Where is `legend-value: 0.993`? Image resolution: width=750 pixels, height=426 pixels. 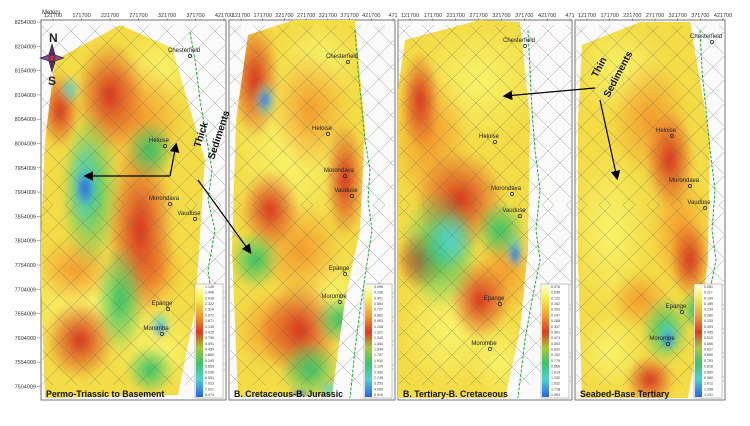 legend-value: 0.993 is located at coordinates (378, 321).